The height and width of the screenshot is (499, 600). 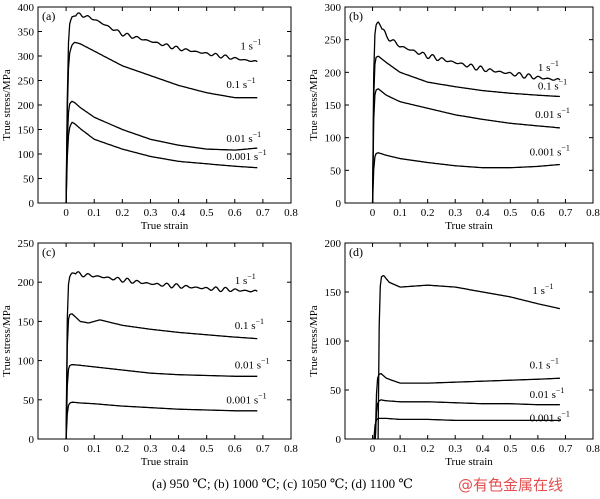 What do you see at coordinates (511, 485) in the screenshot?
I see `watermark: @有色金属在线` at bounding box center [511, 485].